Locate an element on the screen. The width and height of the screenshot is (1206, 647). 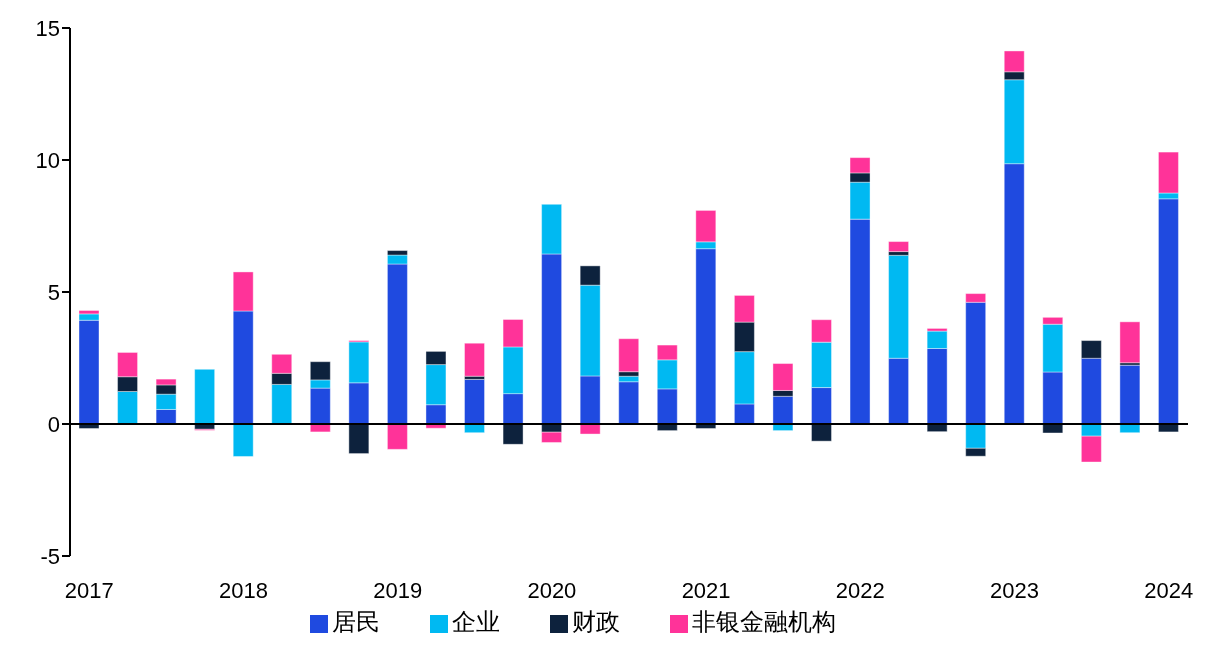
y-tick-label: 5 is located at coordinates (53, 292).